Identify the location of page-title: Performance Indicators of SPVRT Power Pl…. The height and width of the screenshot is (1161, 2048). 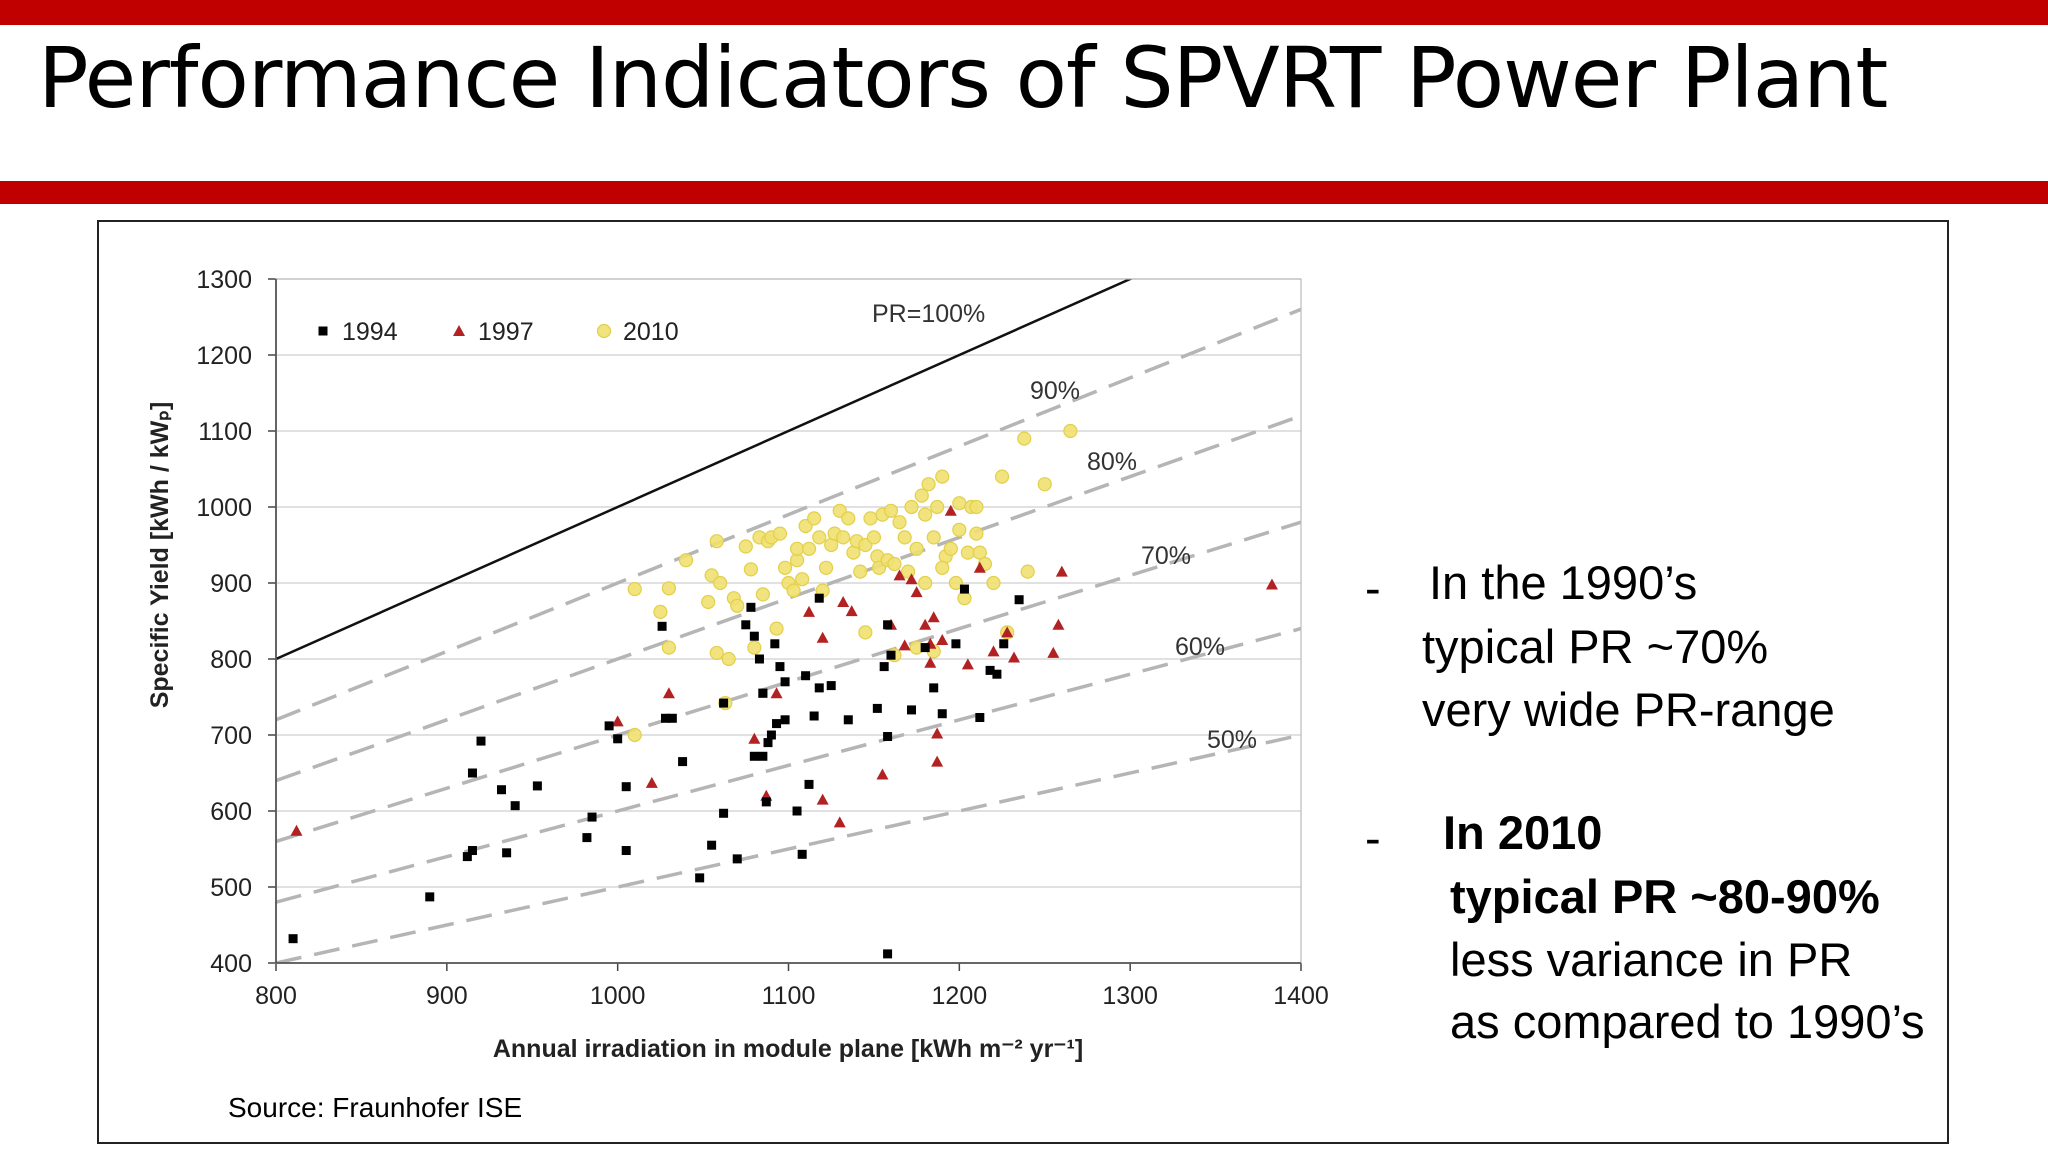
(963, 78).